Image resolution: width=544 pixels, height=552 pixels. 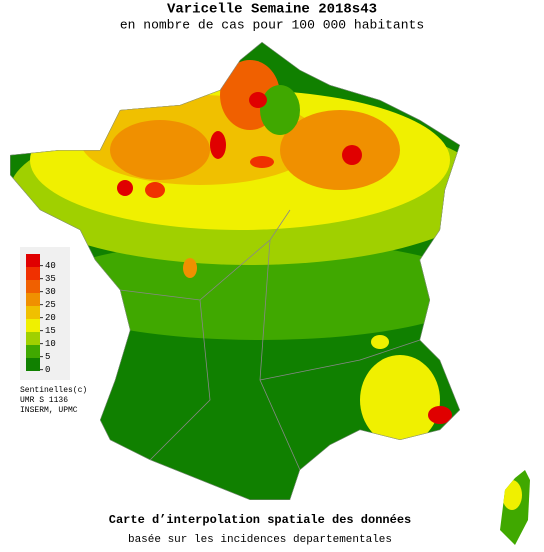 I want to click on legend-label: 0, so click(x=47, y=370).